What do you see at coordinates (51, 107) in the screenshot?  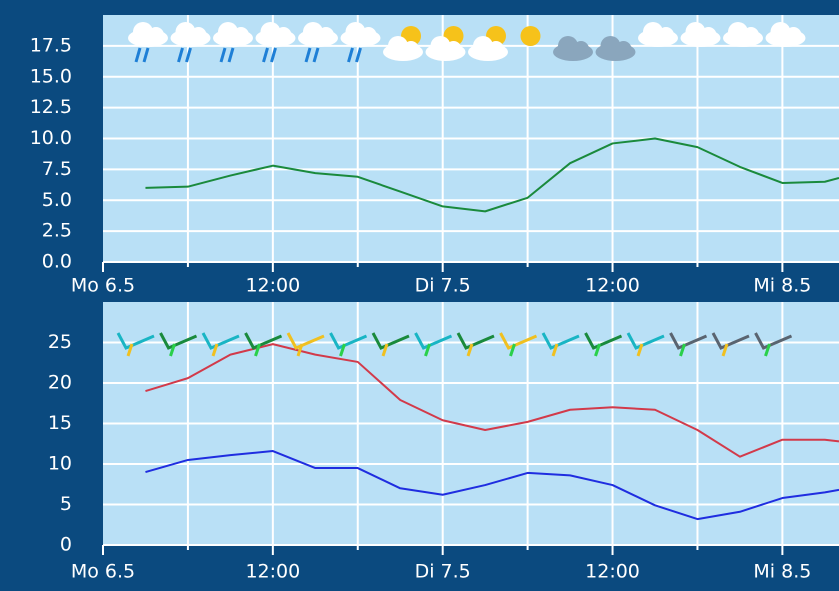 I see `y-tick-label: 12.5` at bounding box center [51, 107].